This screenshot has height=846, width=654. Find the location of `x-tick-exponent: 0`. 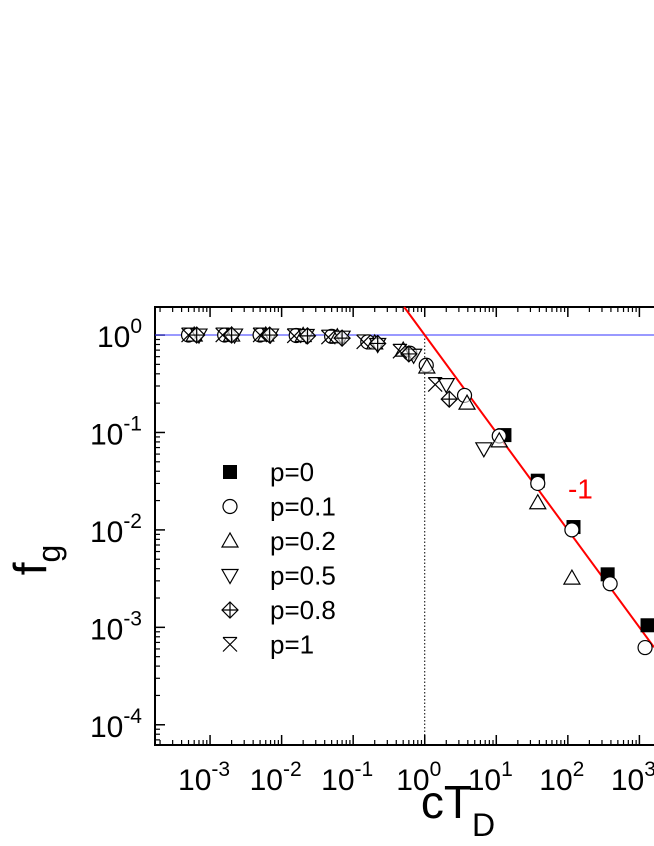

x-tick-exponent: 0 is located at coordinates (436, 769).